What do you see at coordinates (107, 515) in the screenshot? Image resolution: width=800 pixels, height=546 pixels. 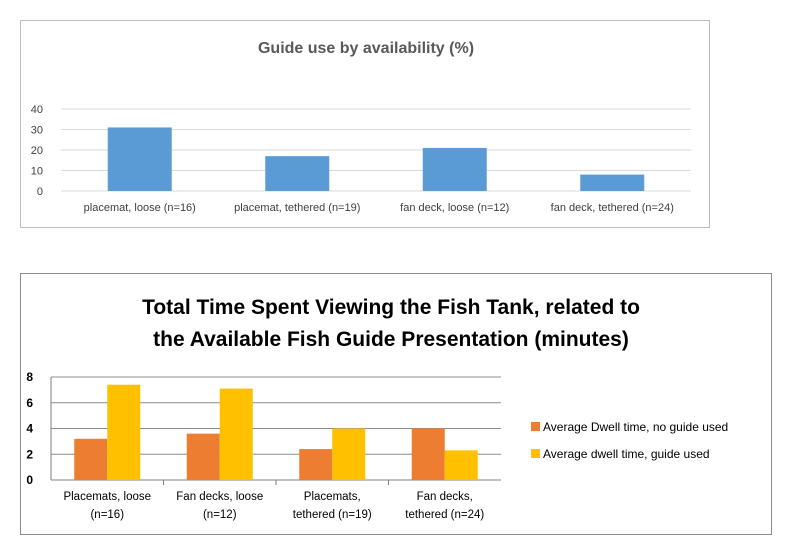 I see `category-label: (n=16)` at bounding box center [107, 515].